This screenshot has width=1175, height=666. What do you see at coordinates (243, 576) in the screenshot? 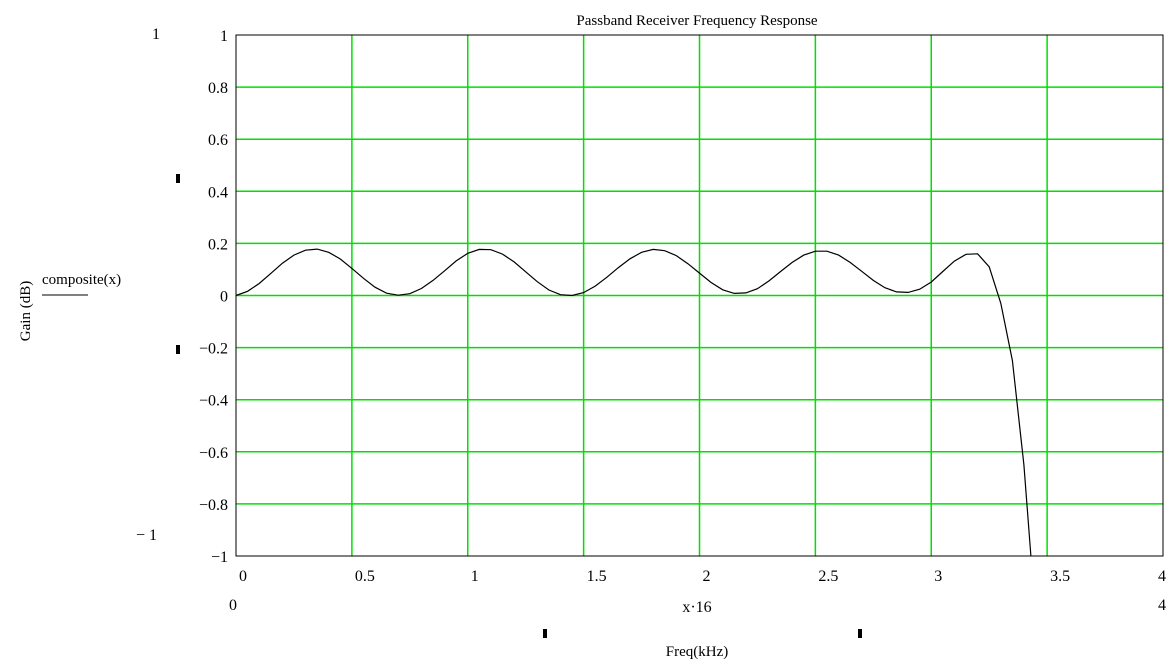
I see `x-tick-label: 0` at bounding box center [243, 576].